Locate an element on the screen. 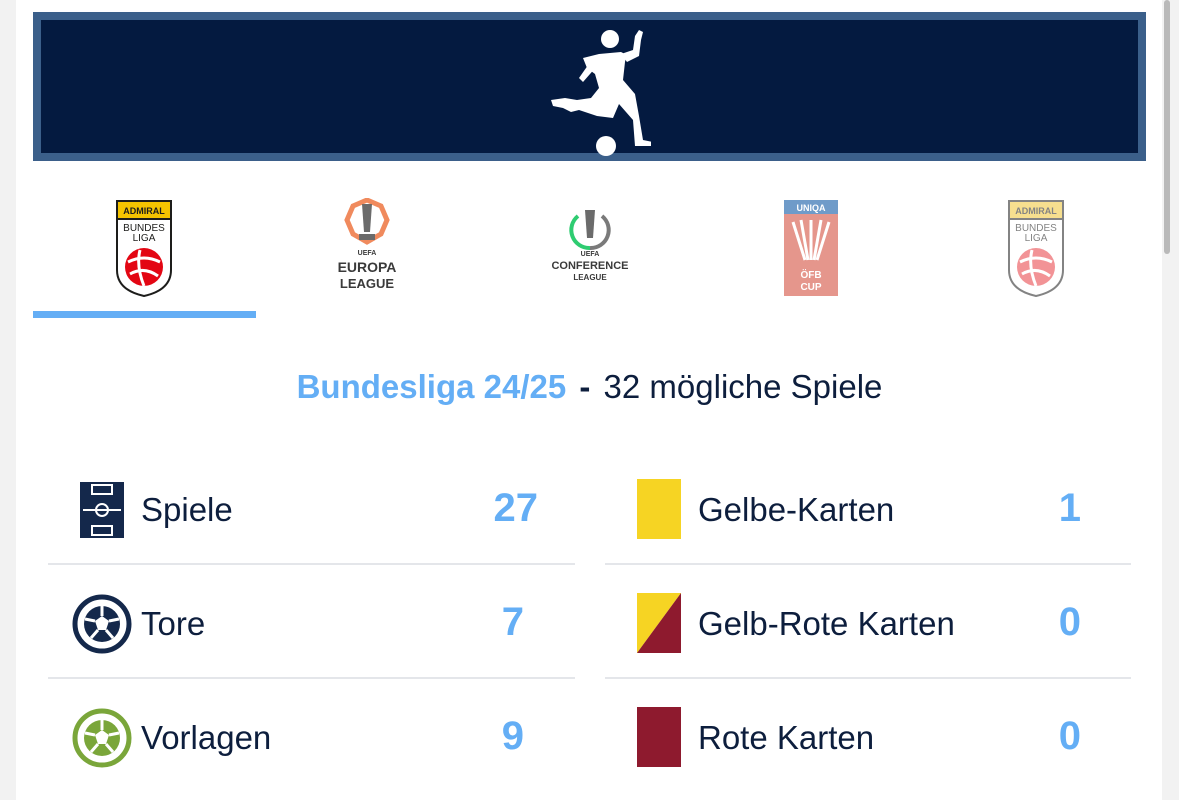 This screenshot has height=800, width=1179. tab-conference-league: UEFA CONFERENCE LEAGUE is located at coordinates (590, 259).